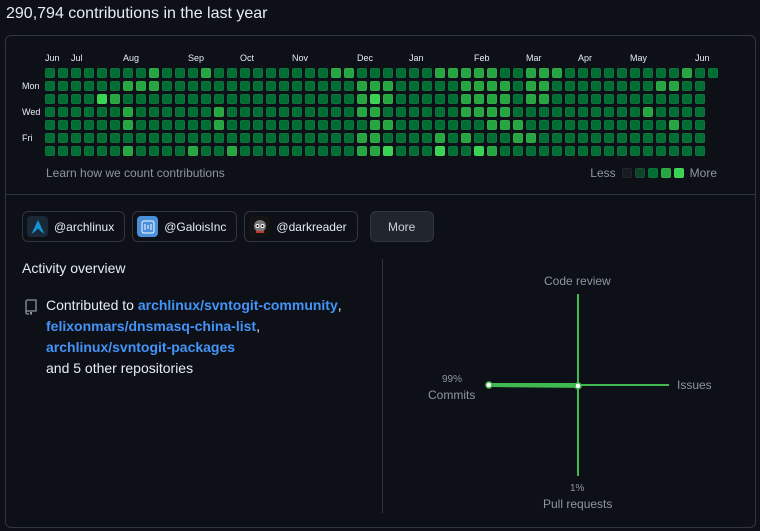  Describe the element at coordinates (151, 326) in the screenshot. I see `repo-link-dnsmasq-china-list: felixonmars/dnsmasq-china-list` at that location.